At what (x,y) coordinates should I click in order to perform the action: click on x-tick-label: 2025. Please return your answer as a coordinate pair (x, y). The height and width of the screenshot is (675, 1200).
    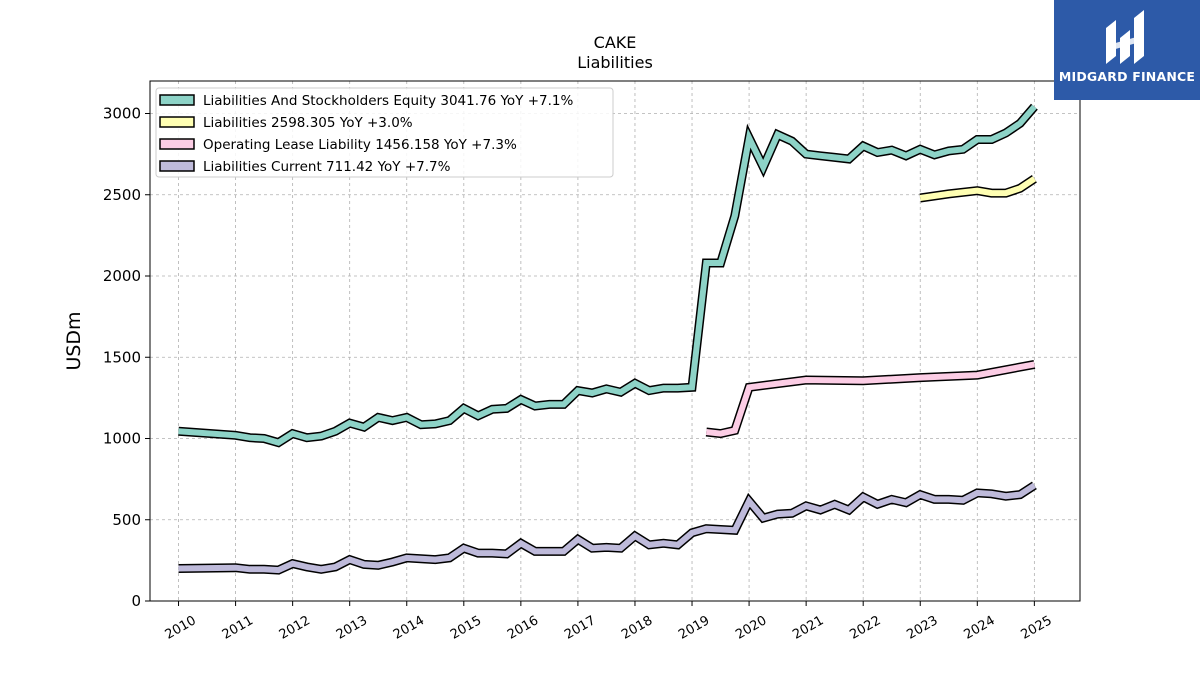
    Looking at the image, I should click on (1037, 628).